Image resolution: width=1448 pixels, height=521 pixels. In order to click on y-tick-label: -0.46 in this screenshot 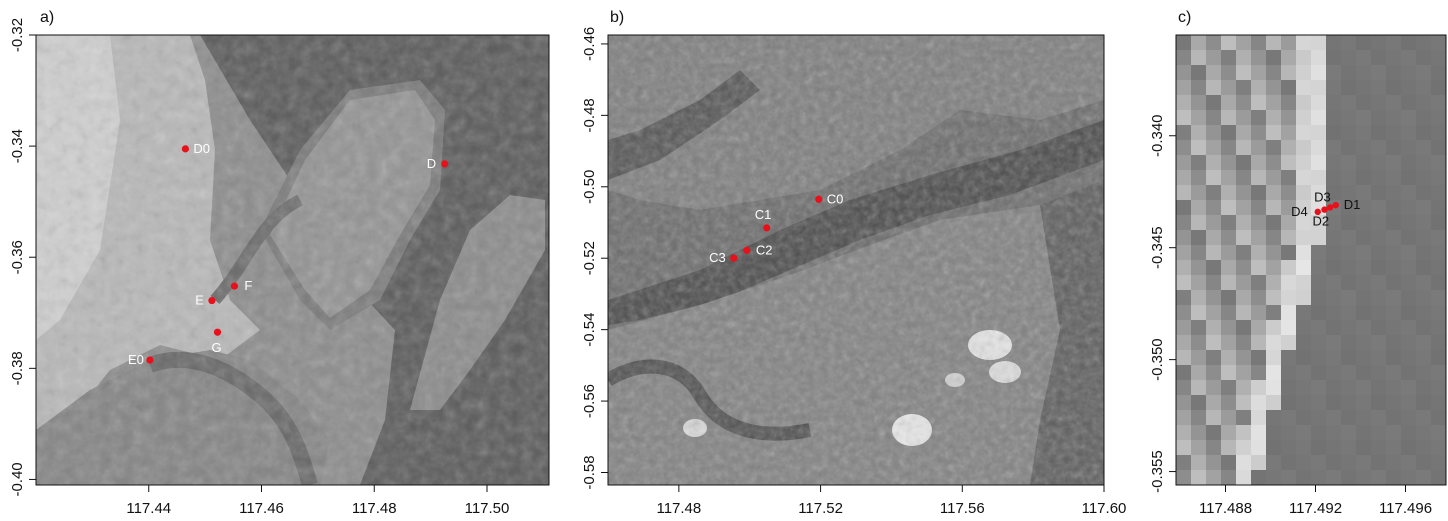, I will do `click(589, 44)`.